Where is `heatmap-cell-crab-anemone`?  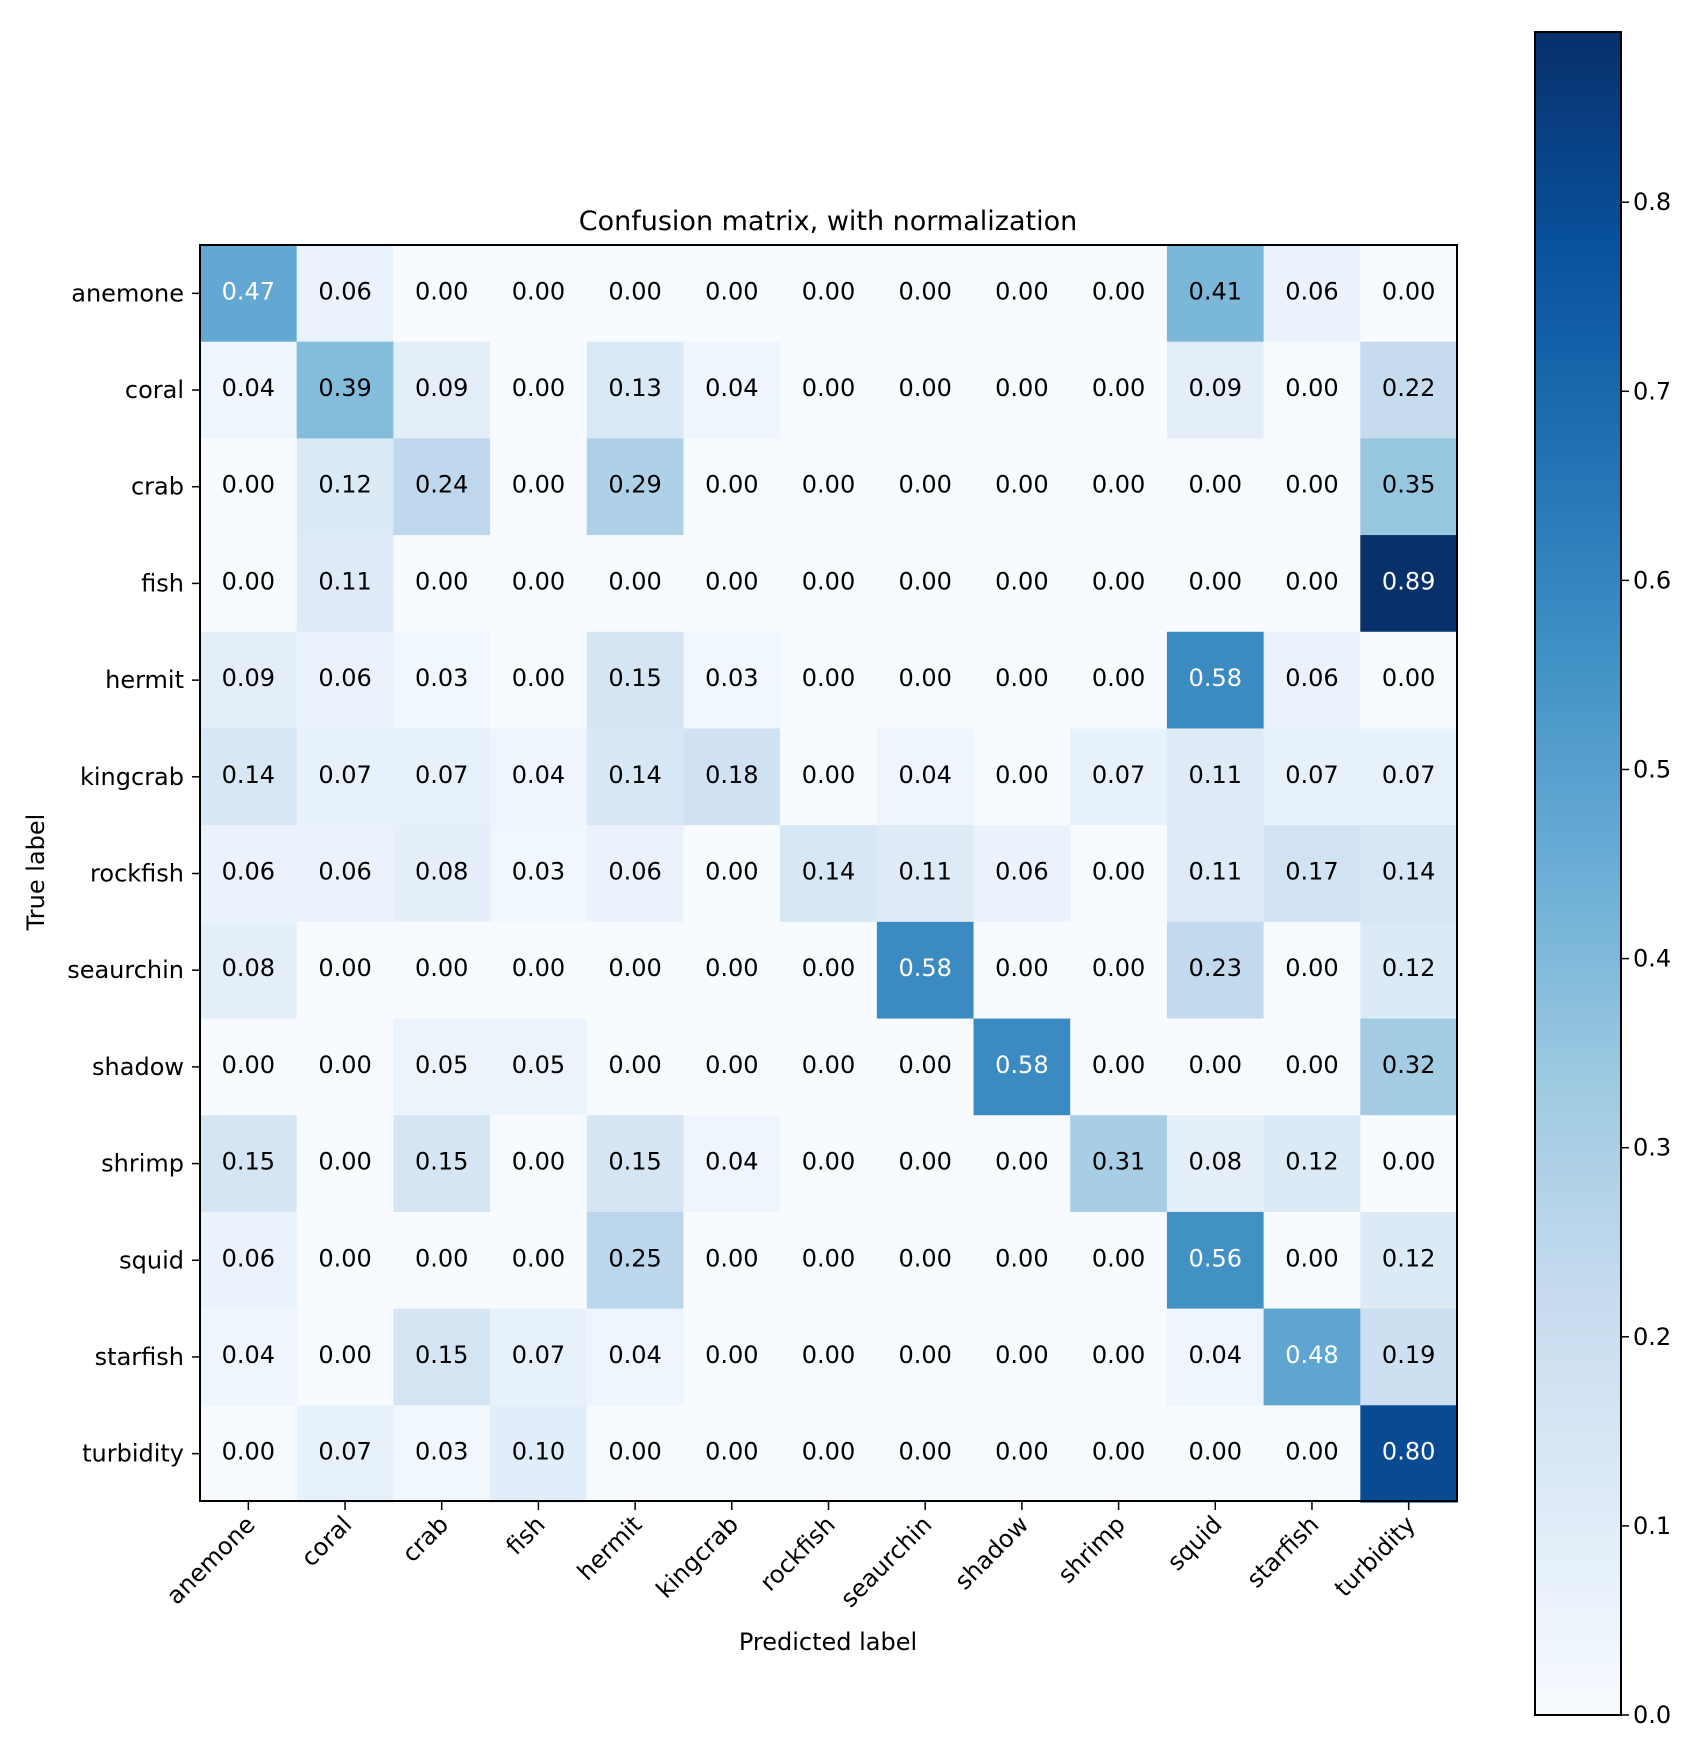
heatmap-cell-crab-anemone is located at coordinates (249, 487).